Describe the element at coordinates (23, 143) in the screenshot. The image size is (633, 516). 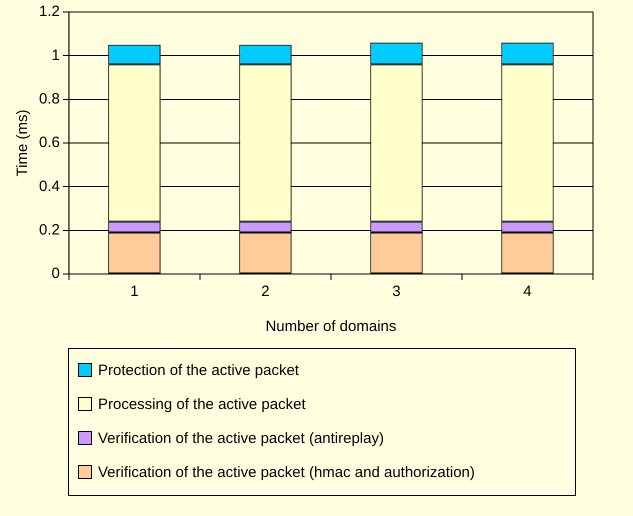
I see `y-axis-title: Time (ms)` at that location.